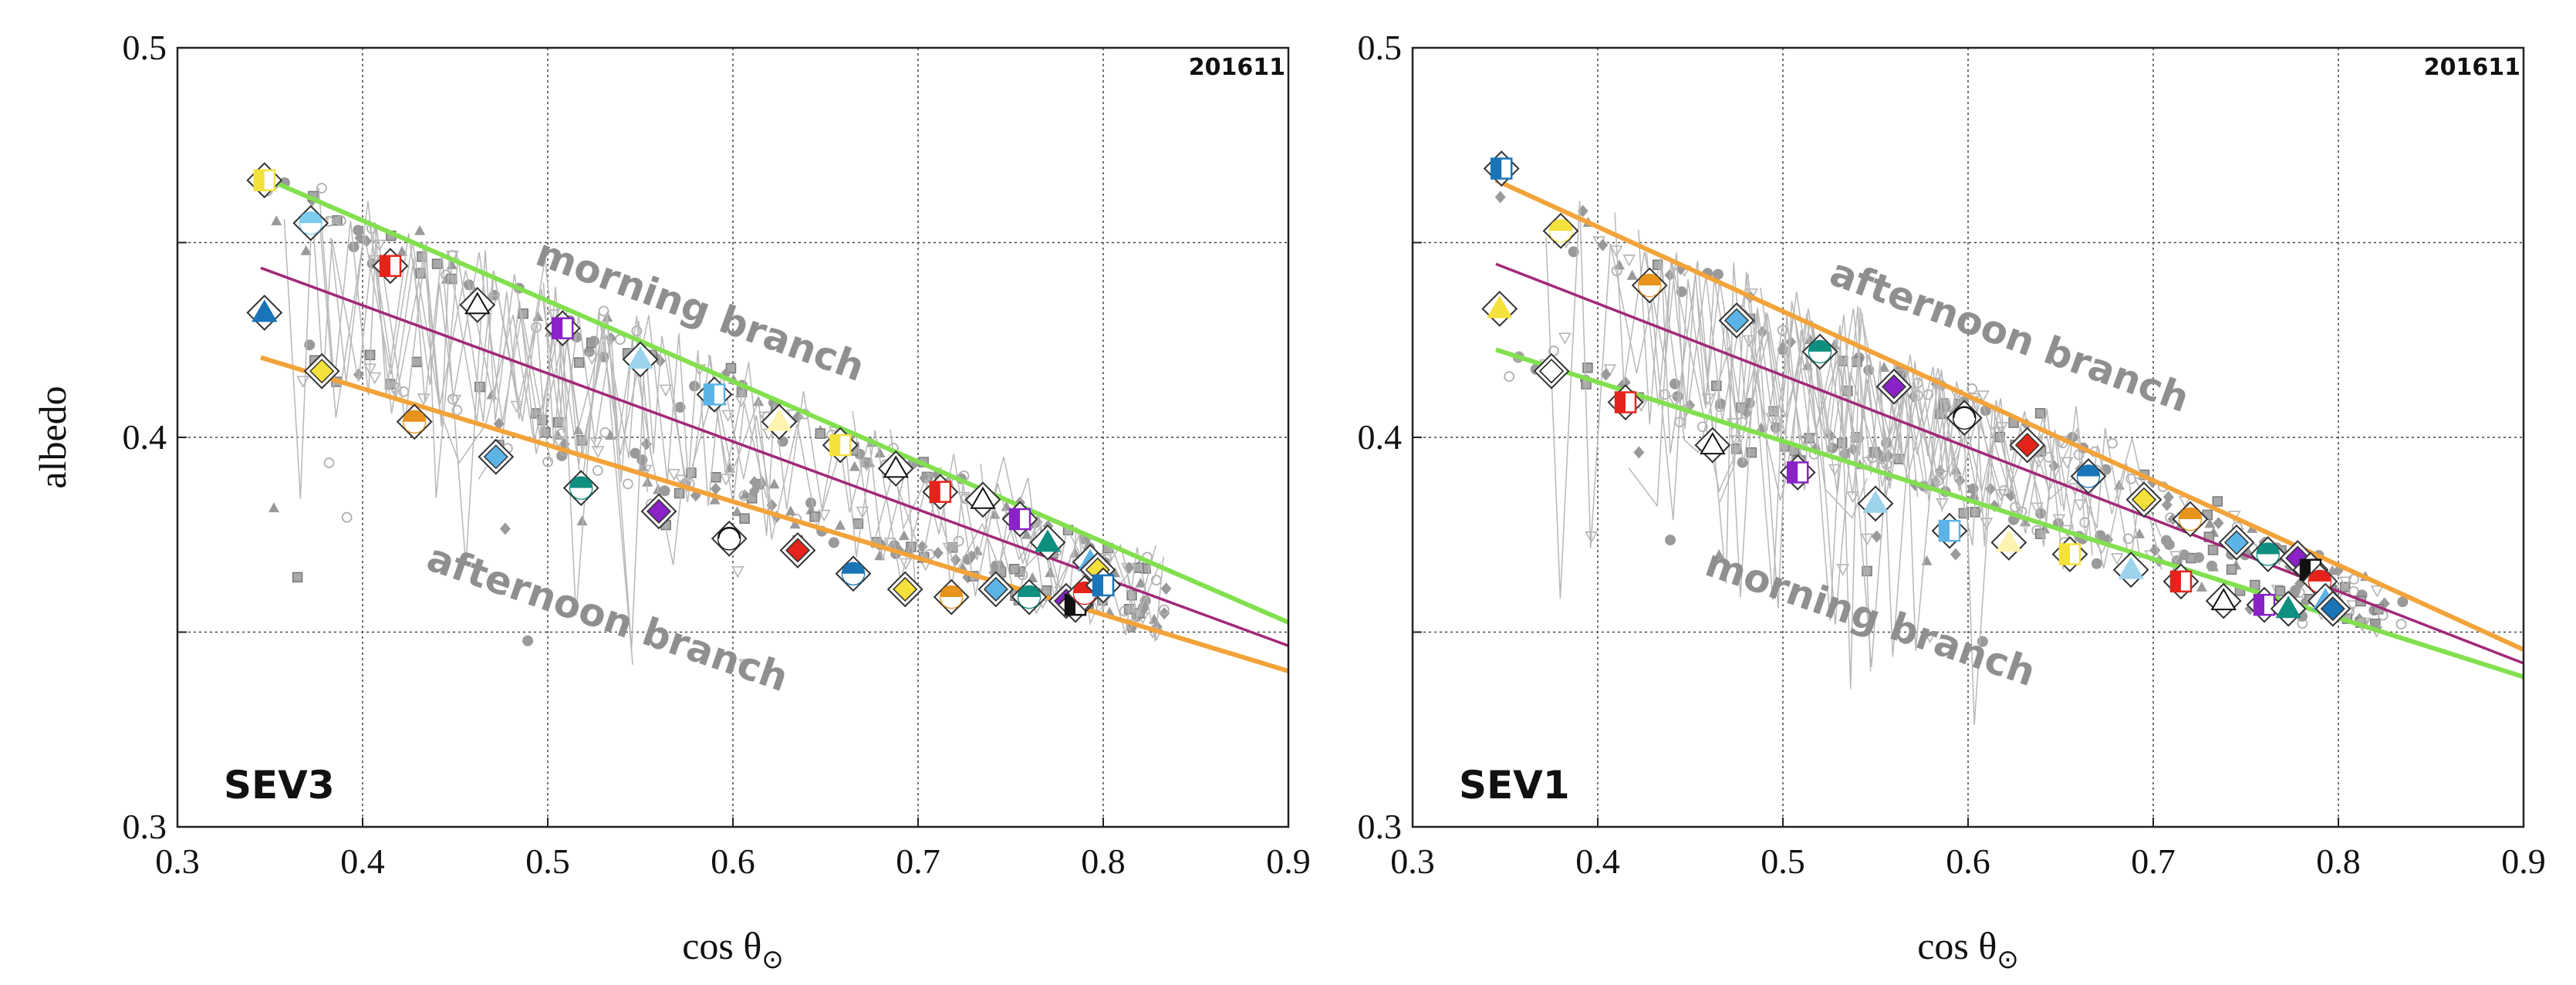  What do you see at coordinates (1597, 861) in the screenshot?
I see `x-tick-label: 0.4` at bounding box center [1597, 861].